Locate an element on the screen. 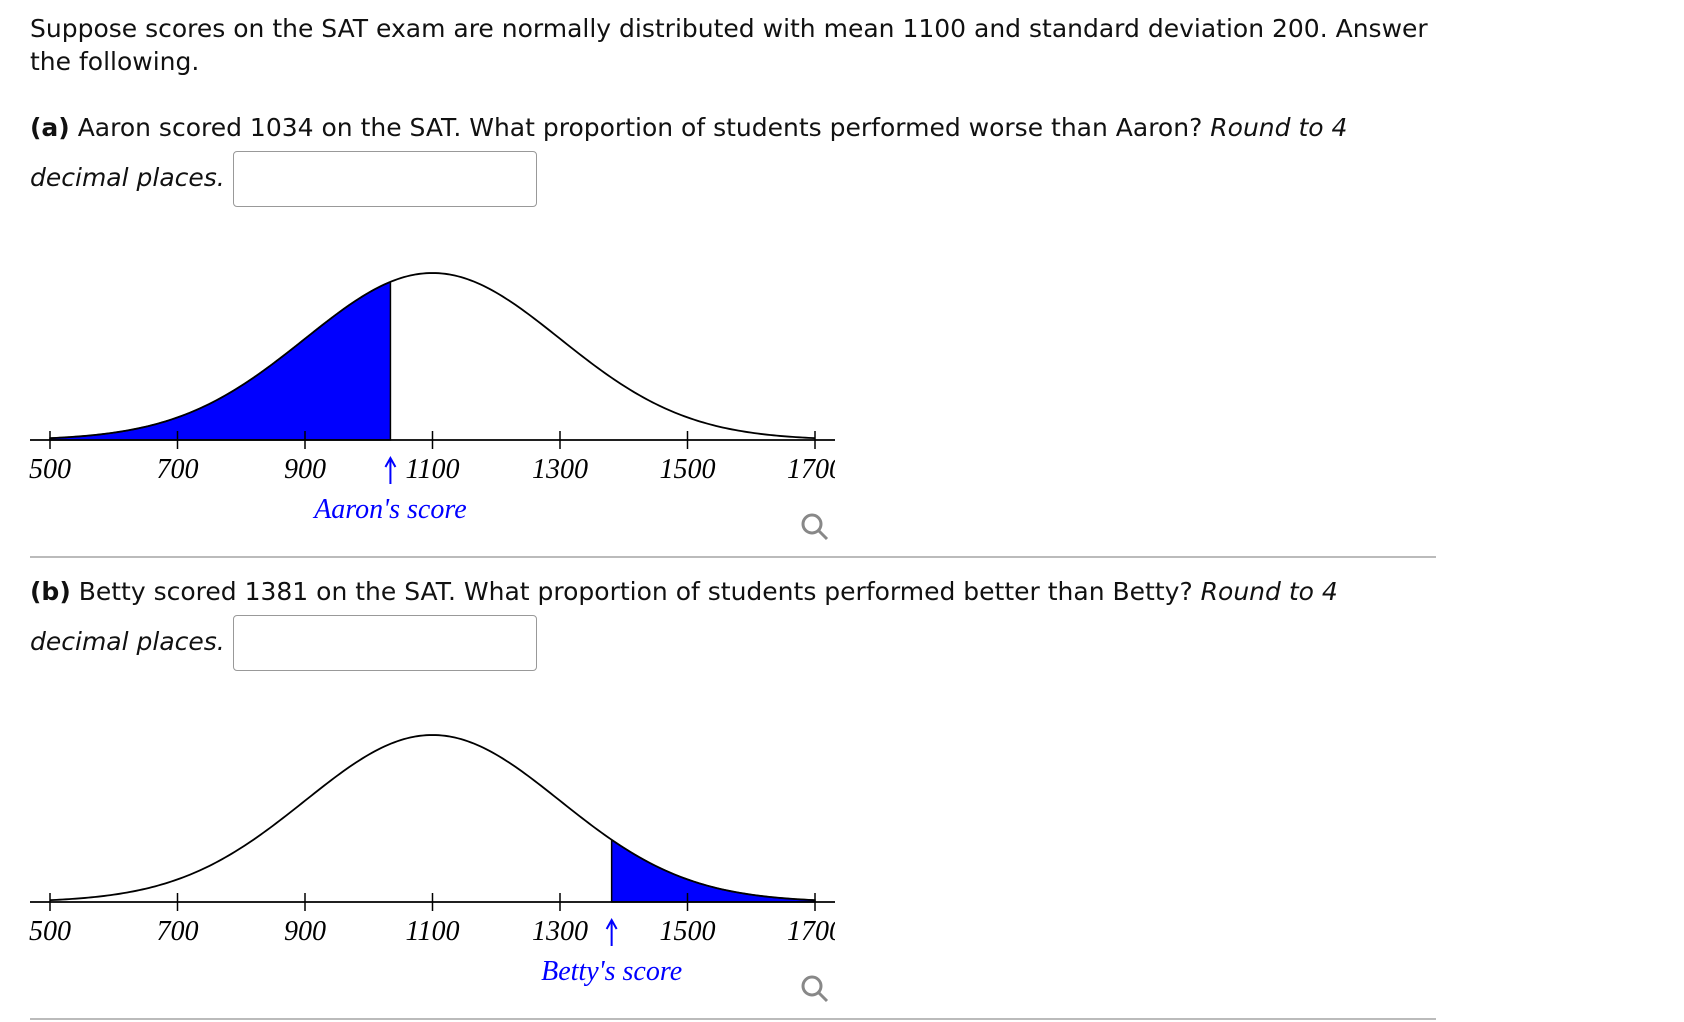  score-label: Betty's score is located at coordinates (611, 971).